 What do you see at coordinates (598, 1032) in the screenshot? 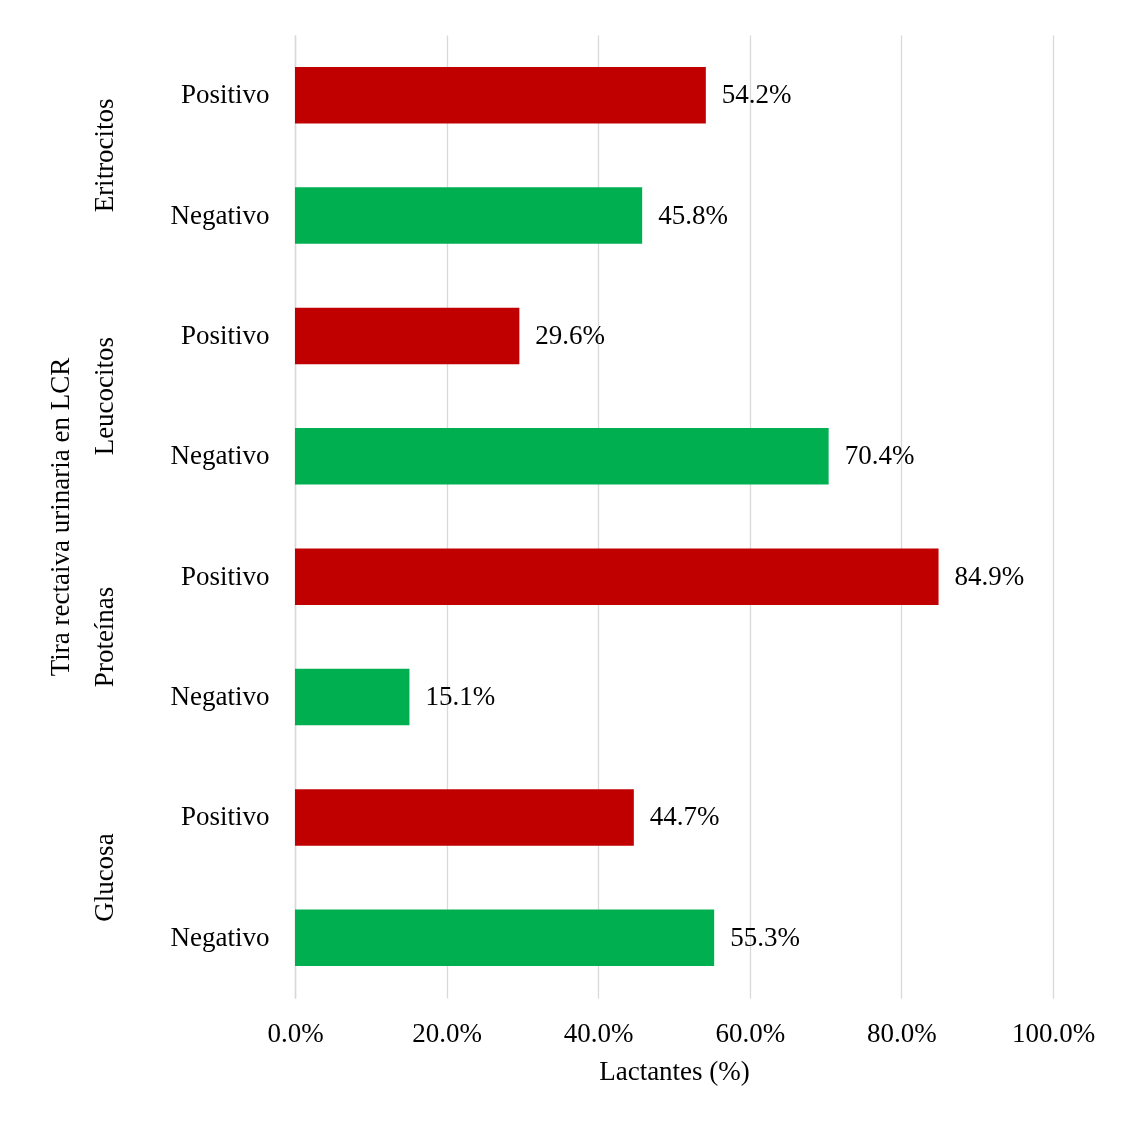
I see `x-tick-label: 40.0%` at bounding box center [598, 1032].